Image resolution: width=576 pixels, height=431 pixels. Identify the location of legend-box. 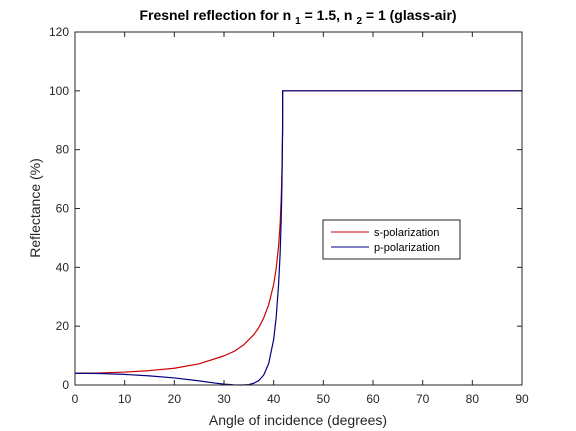
(391, 239).